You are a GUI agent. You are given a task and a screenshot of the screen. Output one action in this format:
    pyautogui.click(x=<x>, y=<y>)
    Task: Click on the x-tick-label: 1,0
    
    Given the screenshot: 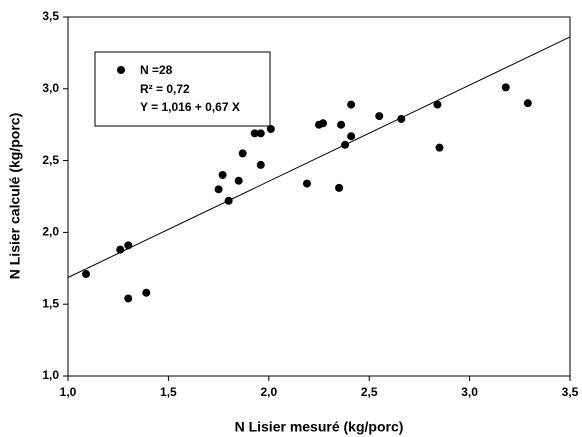 What is the action you would take?
    pyautogui.click(x=68, y=392)
    